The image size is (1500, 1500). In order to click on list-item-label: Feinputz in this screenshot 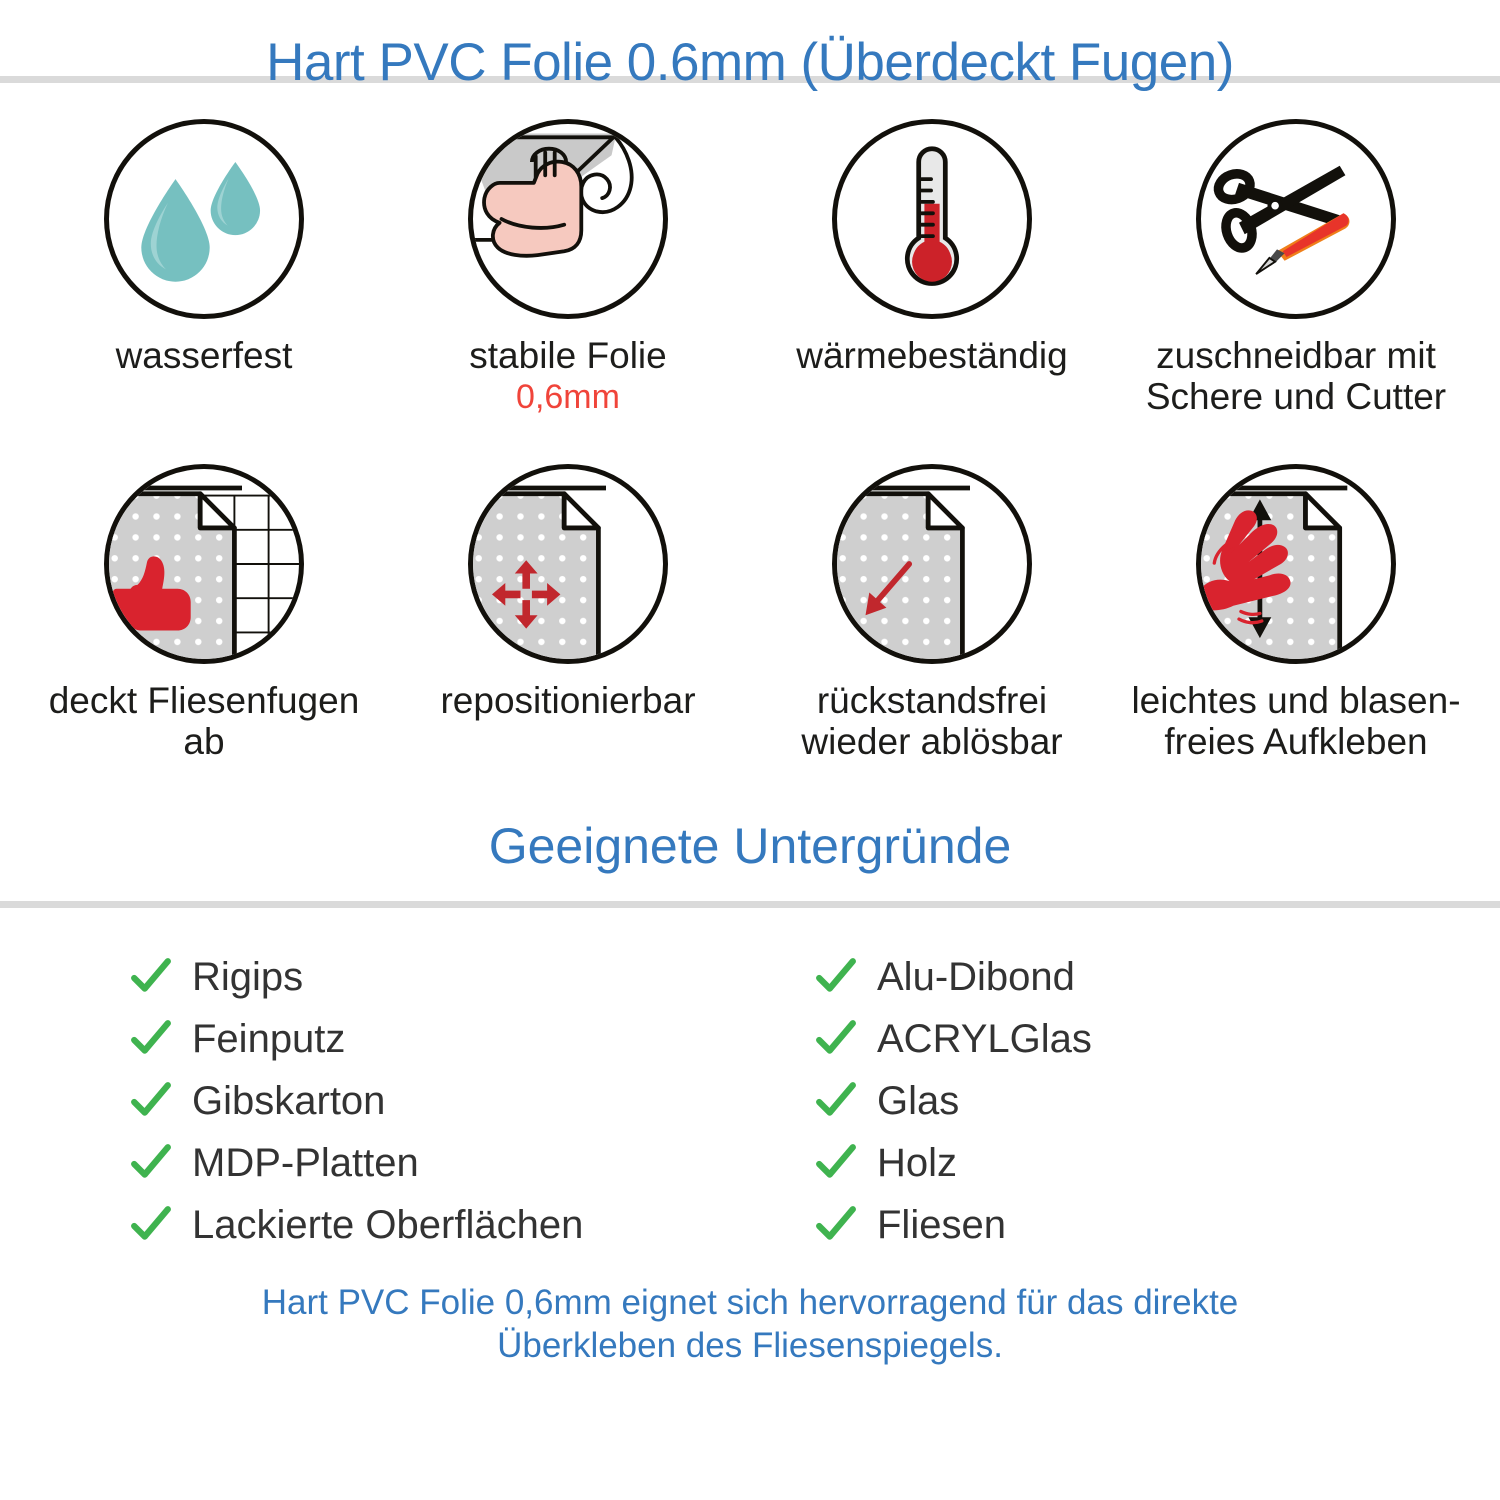, I will do `click(269, 1039)`.